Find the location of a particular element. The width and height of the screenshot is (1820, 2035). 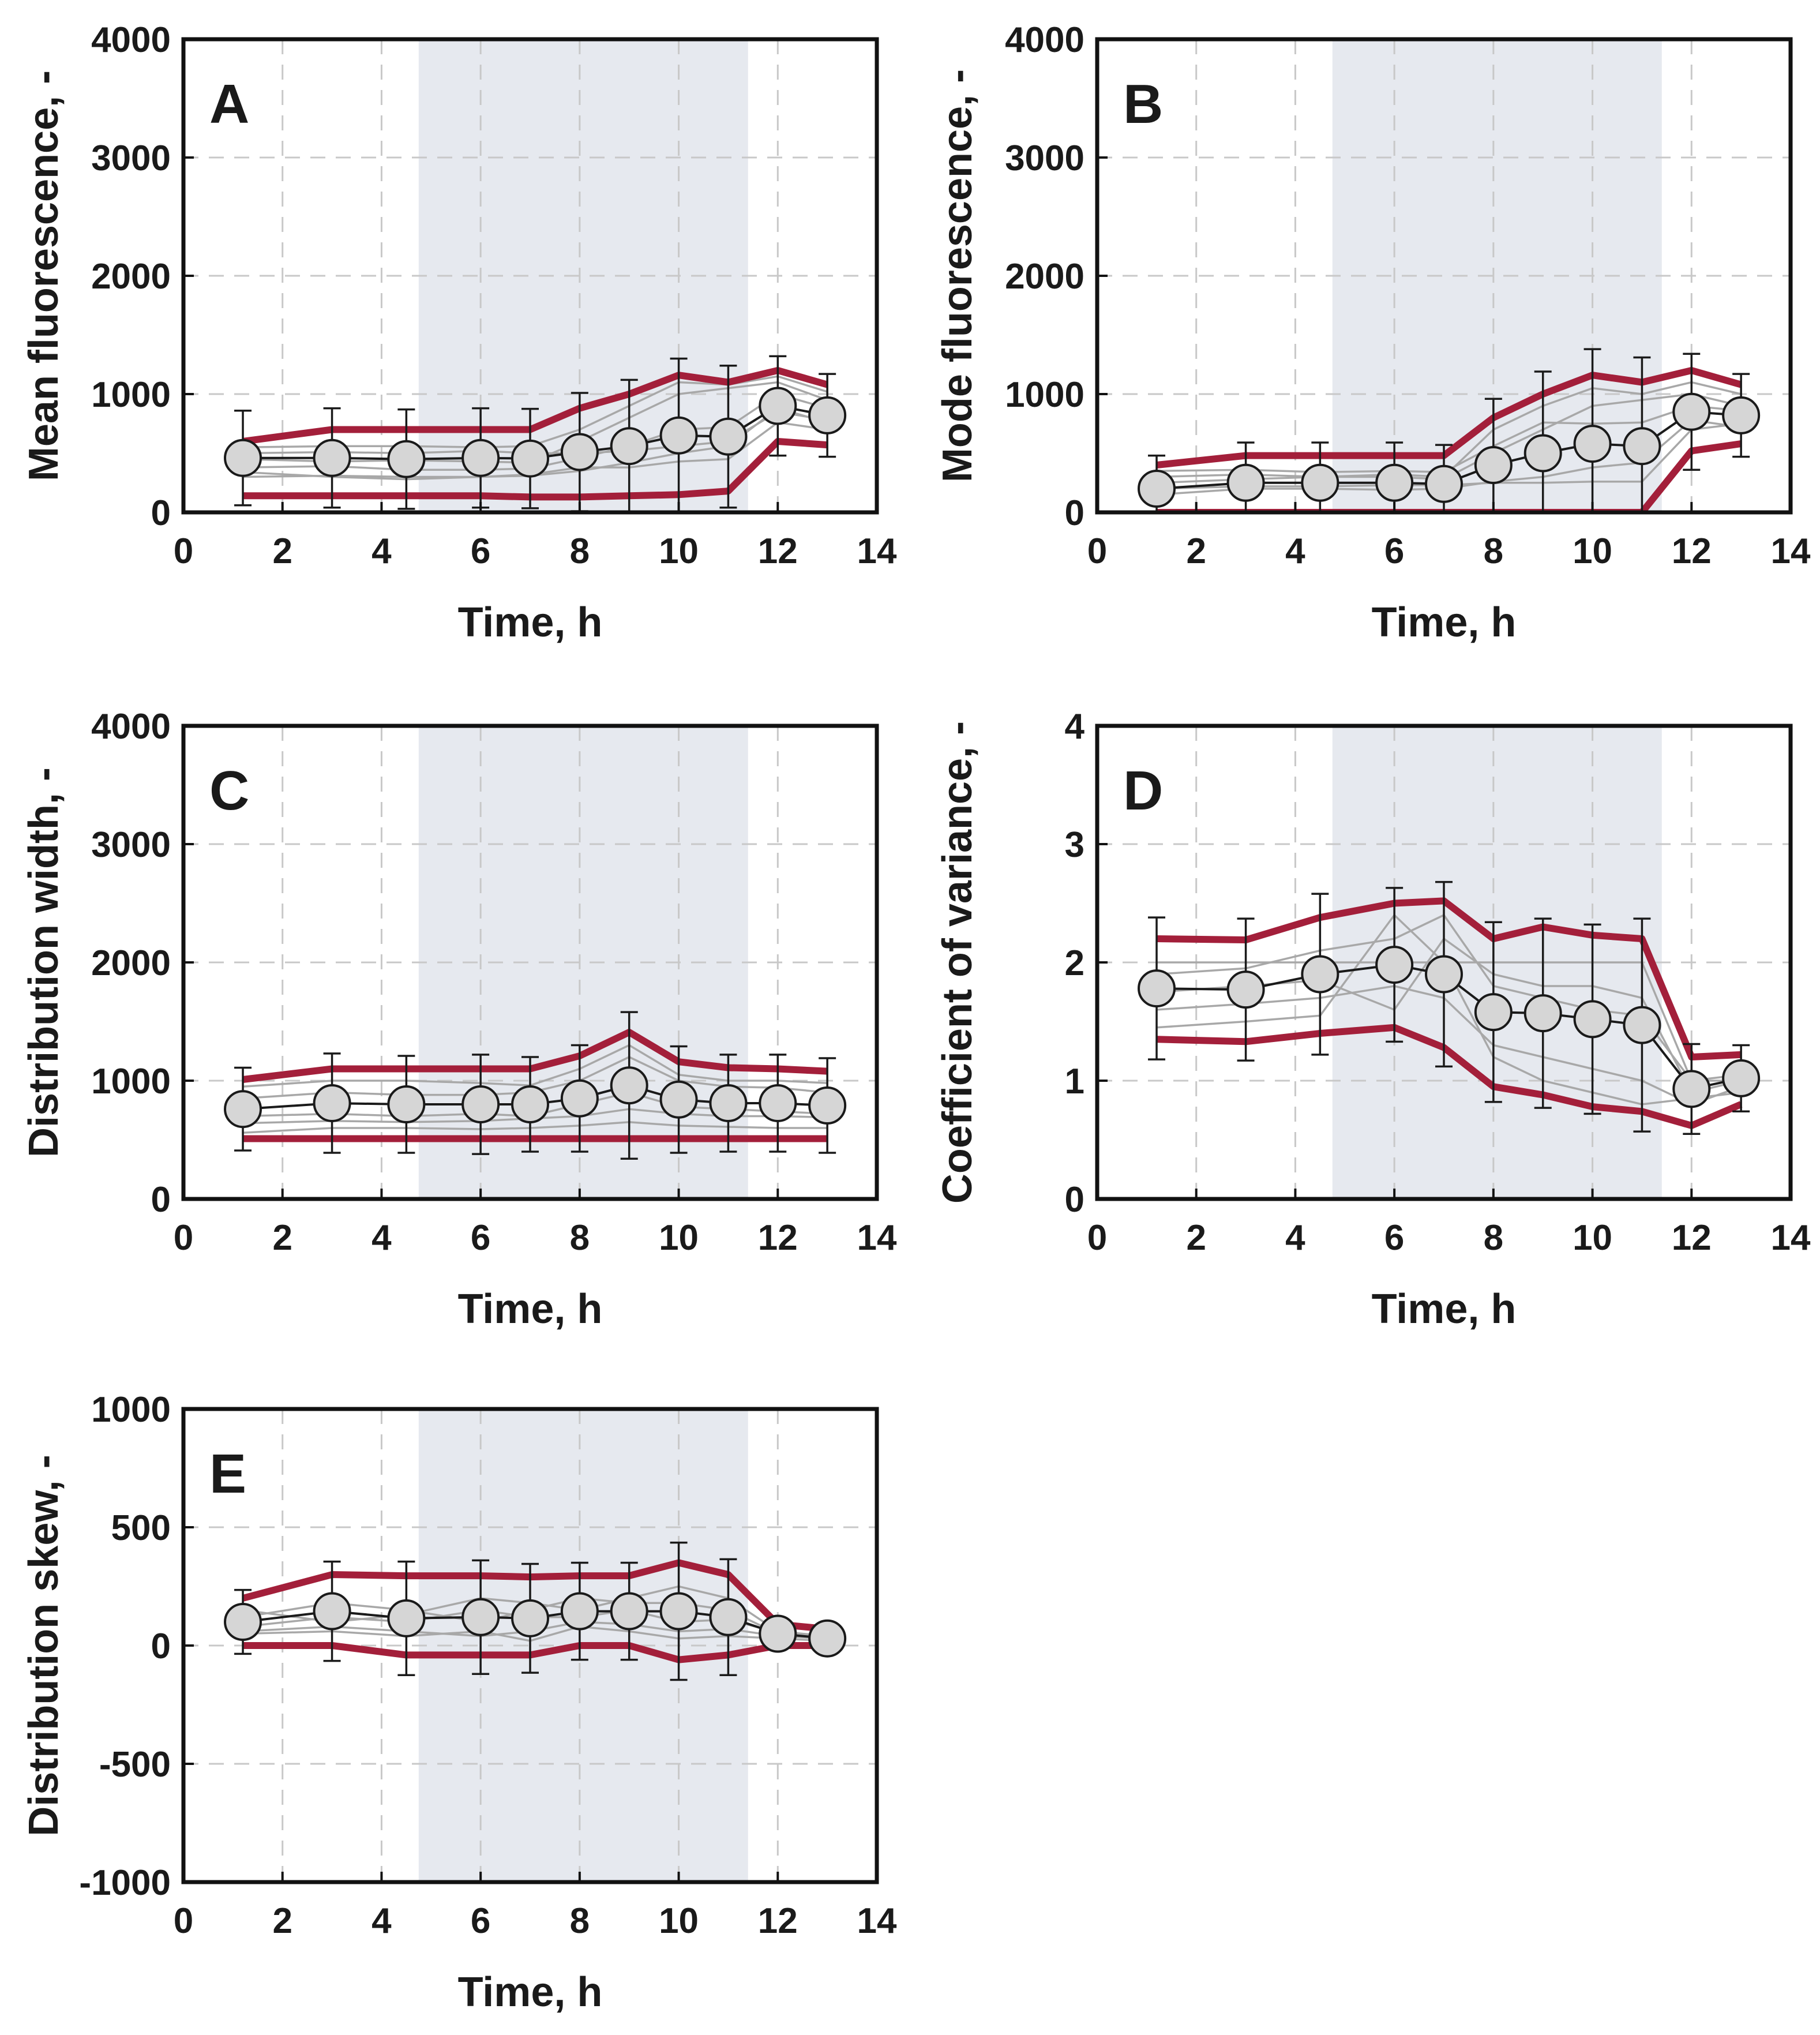

y-tick-label: 2000 is located at coordinates (131, 963).